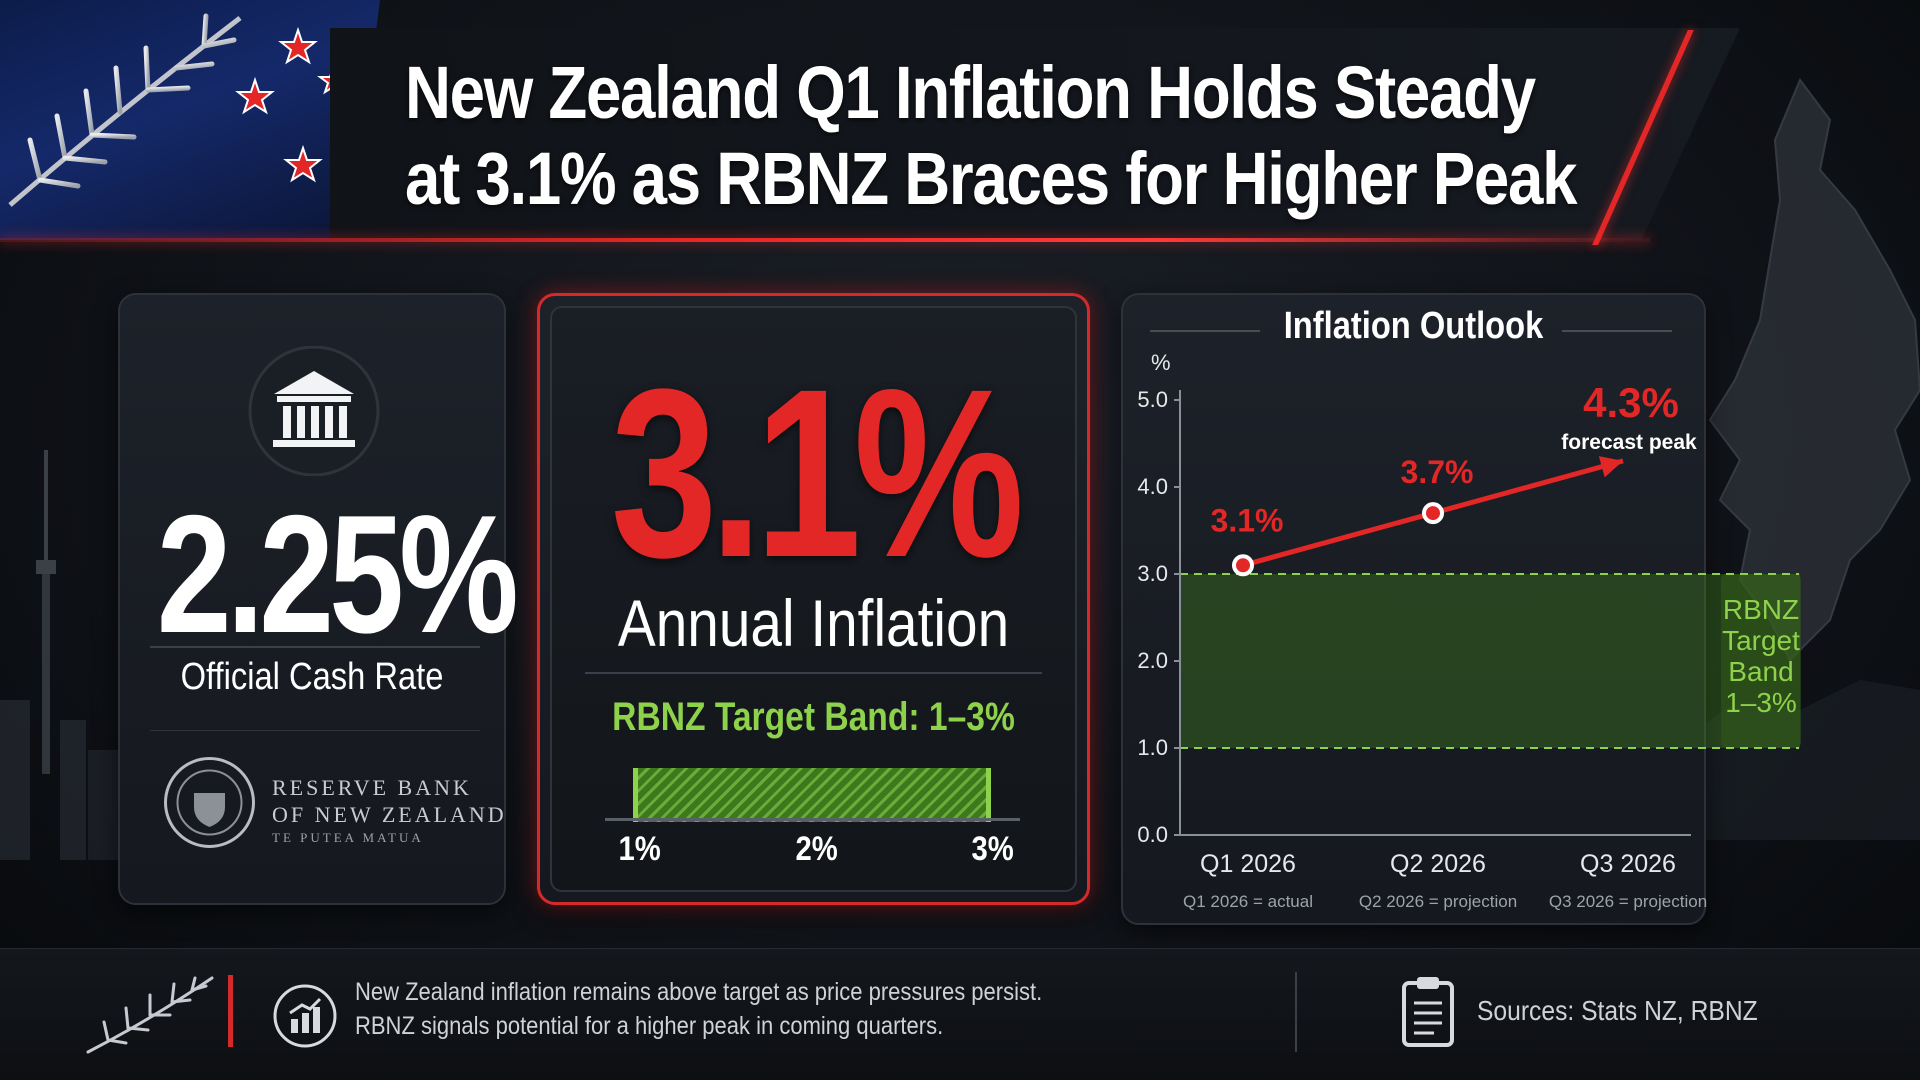  What do you see at coordinates (812, 795) in the screenshot?
I see `target-band-bar` at bounding box center [812, 795].